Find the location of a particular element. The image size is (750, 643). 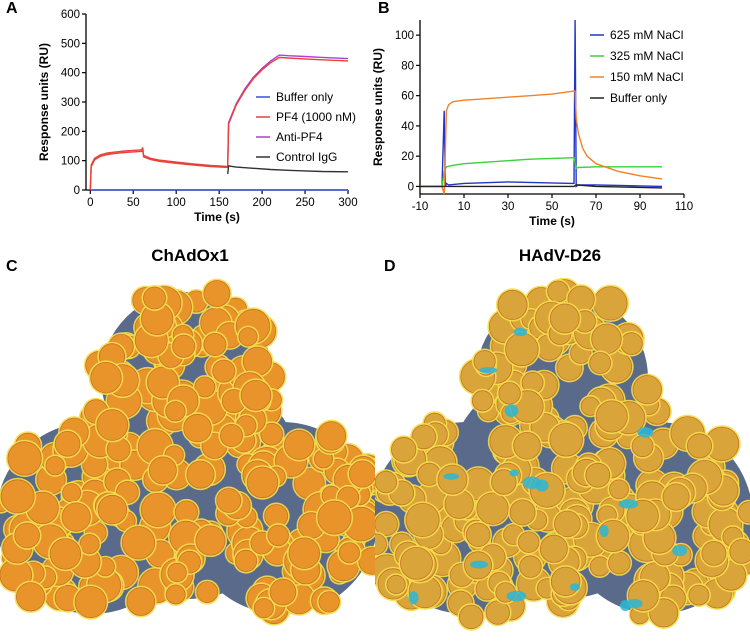

chart-a-y-tick-label: 400 is located at coordinates (70, 74).